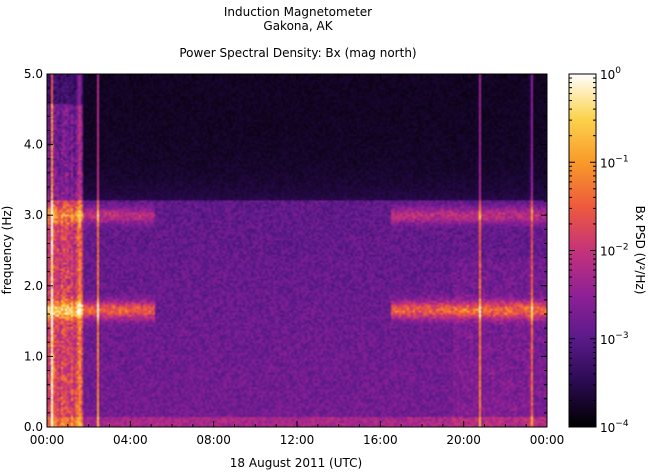 This screenshot has height=474, width=652. Describe the element at coordinates (297, 440) in the screenshot. I see `x-tick-label: 12:00` at that location.